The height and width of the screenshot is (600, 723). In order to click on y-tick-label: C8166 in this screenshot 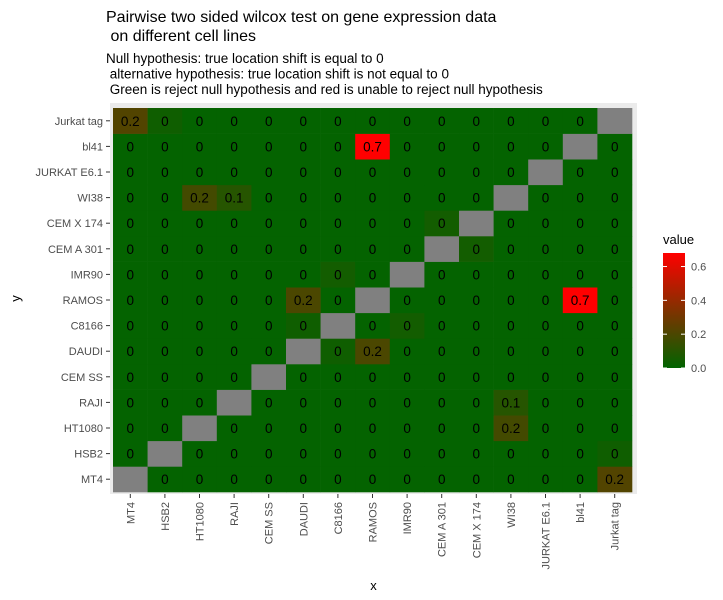, I will do `click(87, 327)`.